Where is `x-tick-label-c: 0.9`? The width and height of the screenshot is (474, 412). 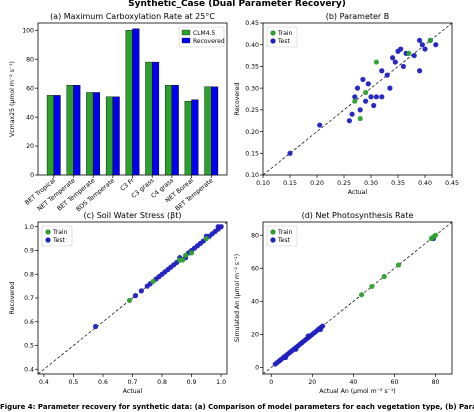
x-tick-label-c: 0.9 is located at coordinates (192, 382).